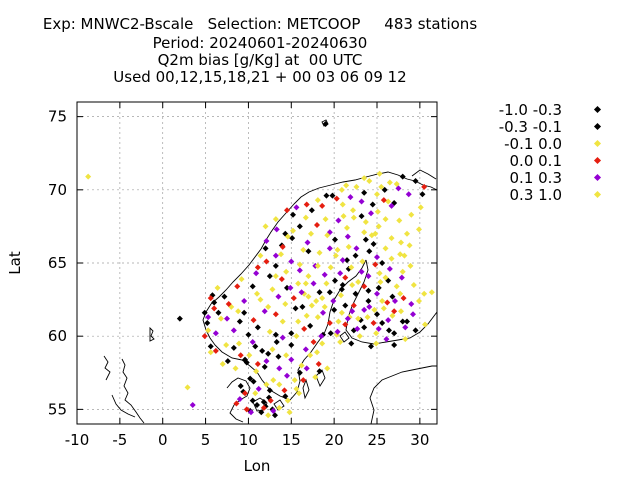 The height and width of the screenshot is (480, 640). I want to click on x-tick-label: 20, so click(334, 440).